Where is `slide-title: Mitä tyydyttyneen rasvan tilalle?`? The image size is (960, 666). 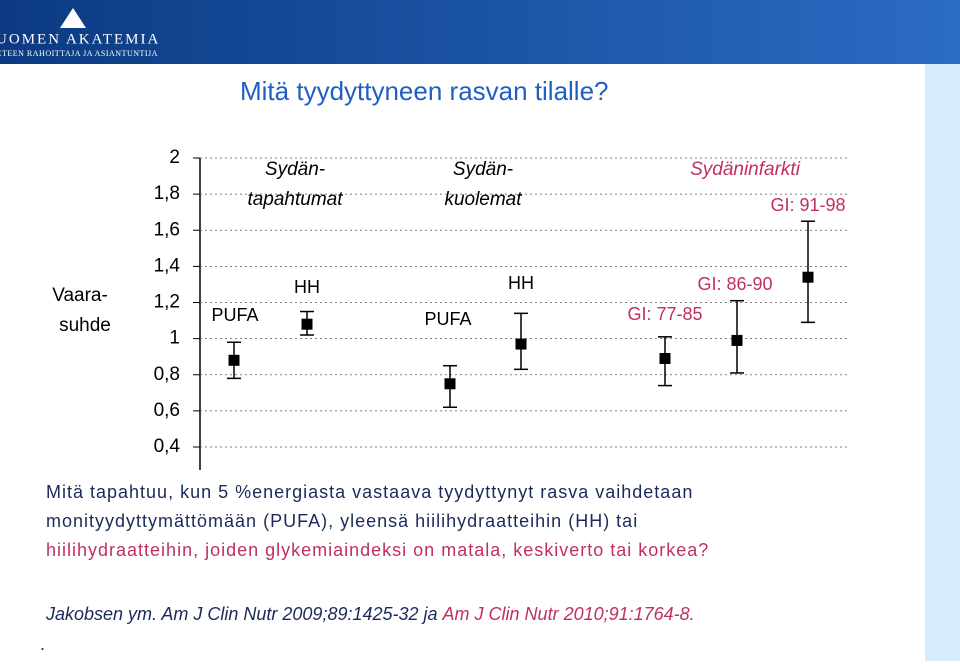
slide-title: Mitä tyydyttyneen rasvan tilalle? is located at coordinates (424, 91).